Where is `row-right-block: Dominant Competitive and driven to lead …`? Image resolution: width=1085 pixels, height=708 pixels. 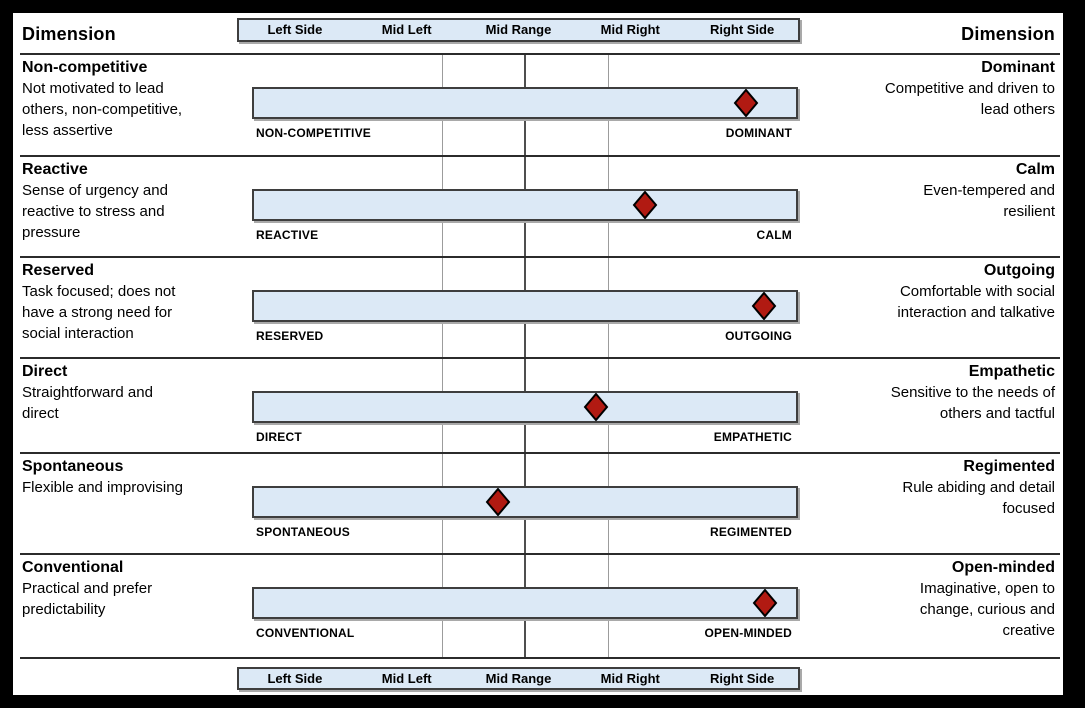 row-right-block: Dominant Competitive and driven to lead … is located at coordinates (926, 89).